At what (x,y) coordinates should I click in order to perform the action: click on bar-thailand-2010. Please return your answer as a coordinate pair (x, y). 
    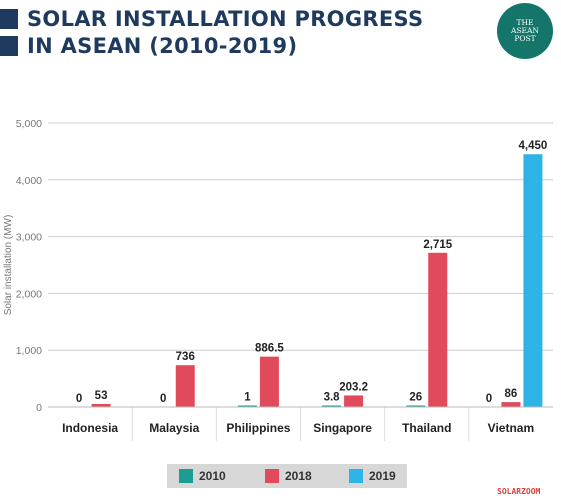
    Looking at the image, I should click on (416, 406).